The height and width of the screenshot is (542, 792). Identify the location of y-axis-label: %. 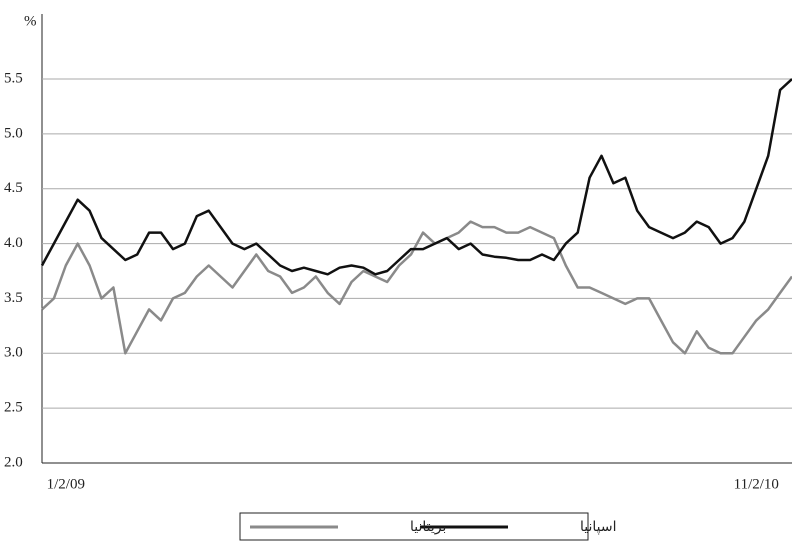
(30, 21).